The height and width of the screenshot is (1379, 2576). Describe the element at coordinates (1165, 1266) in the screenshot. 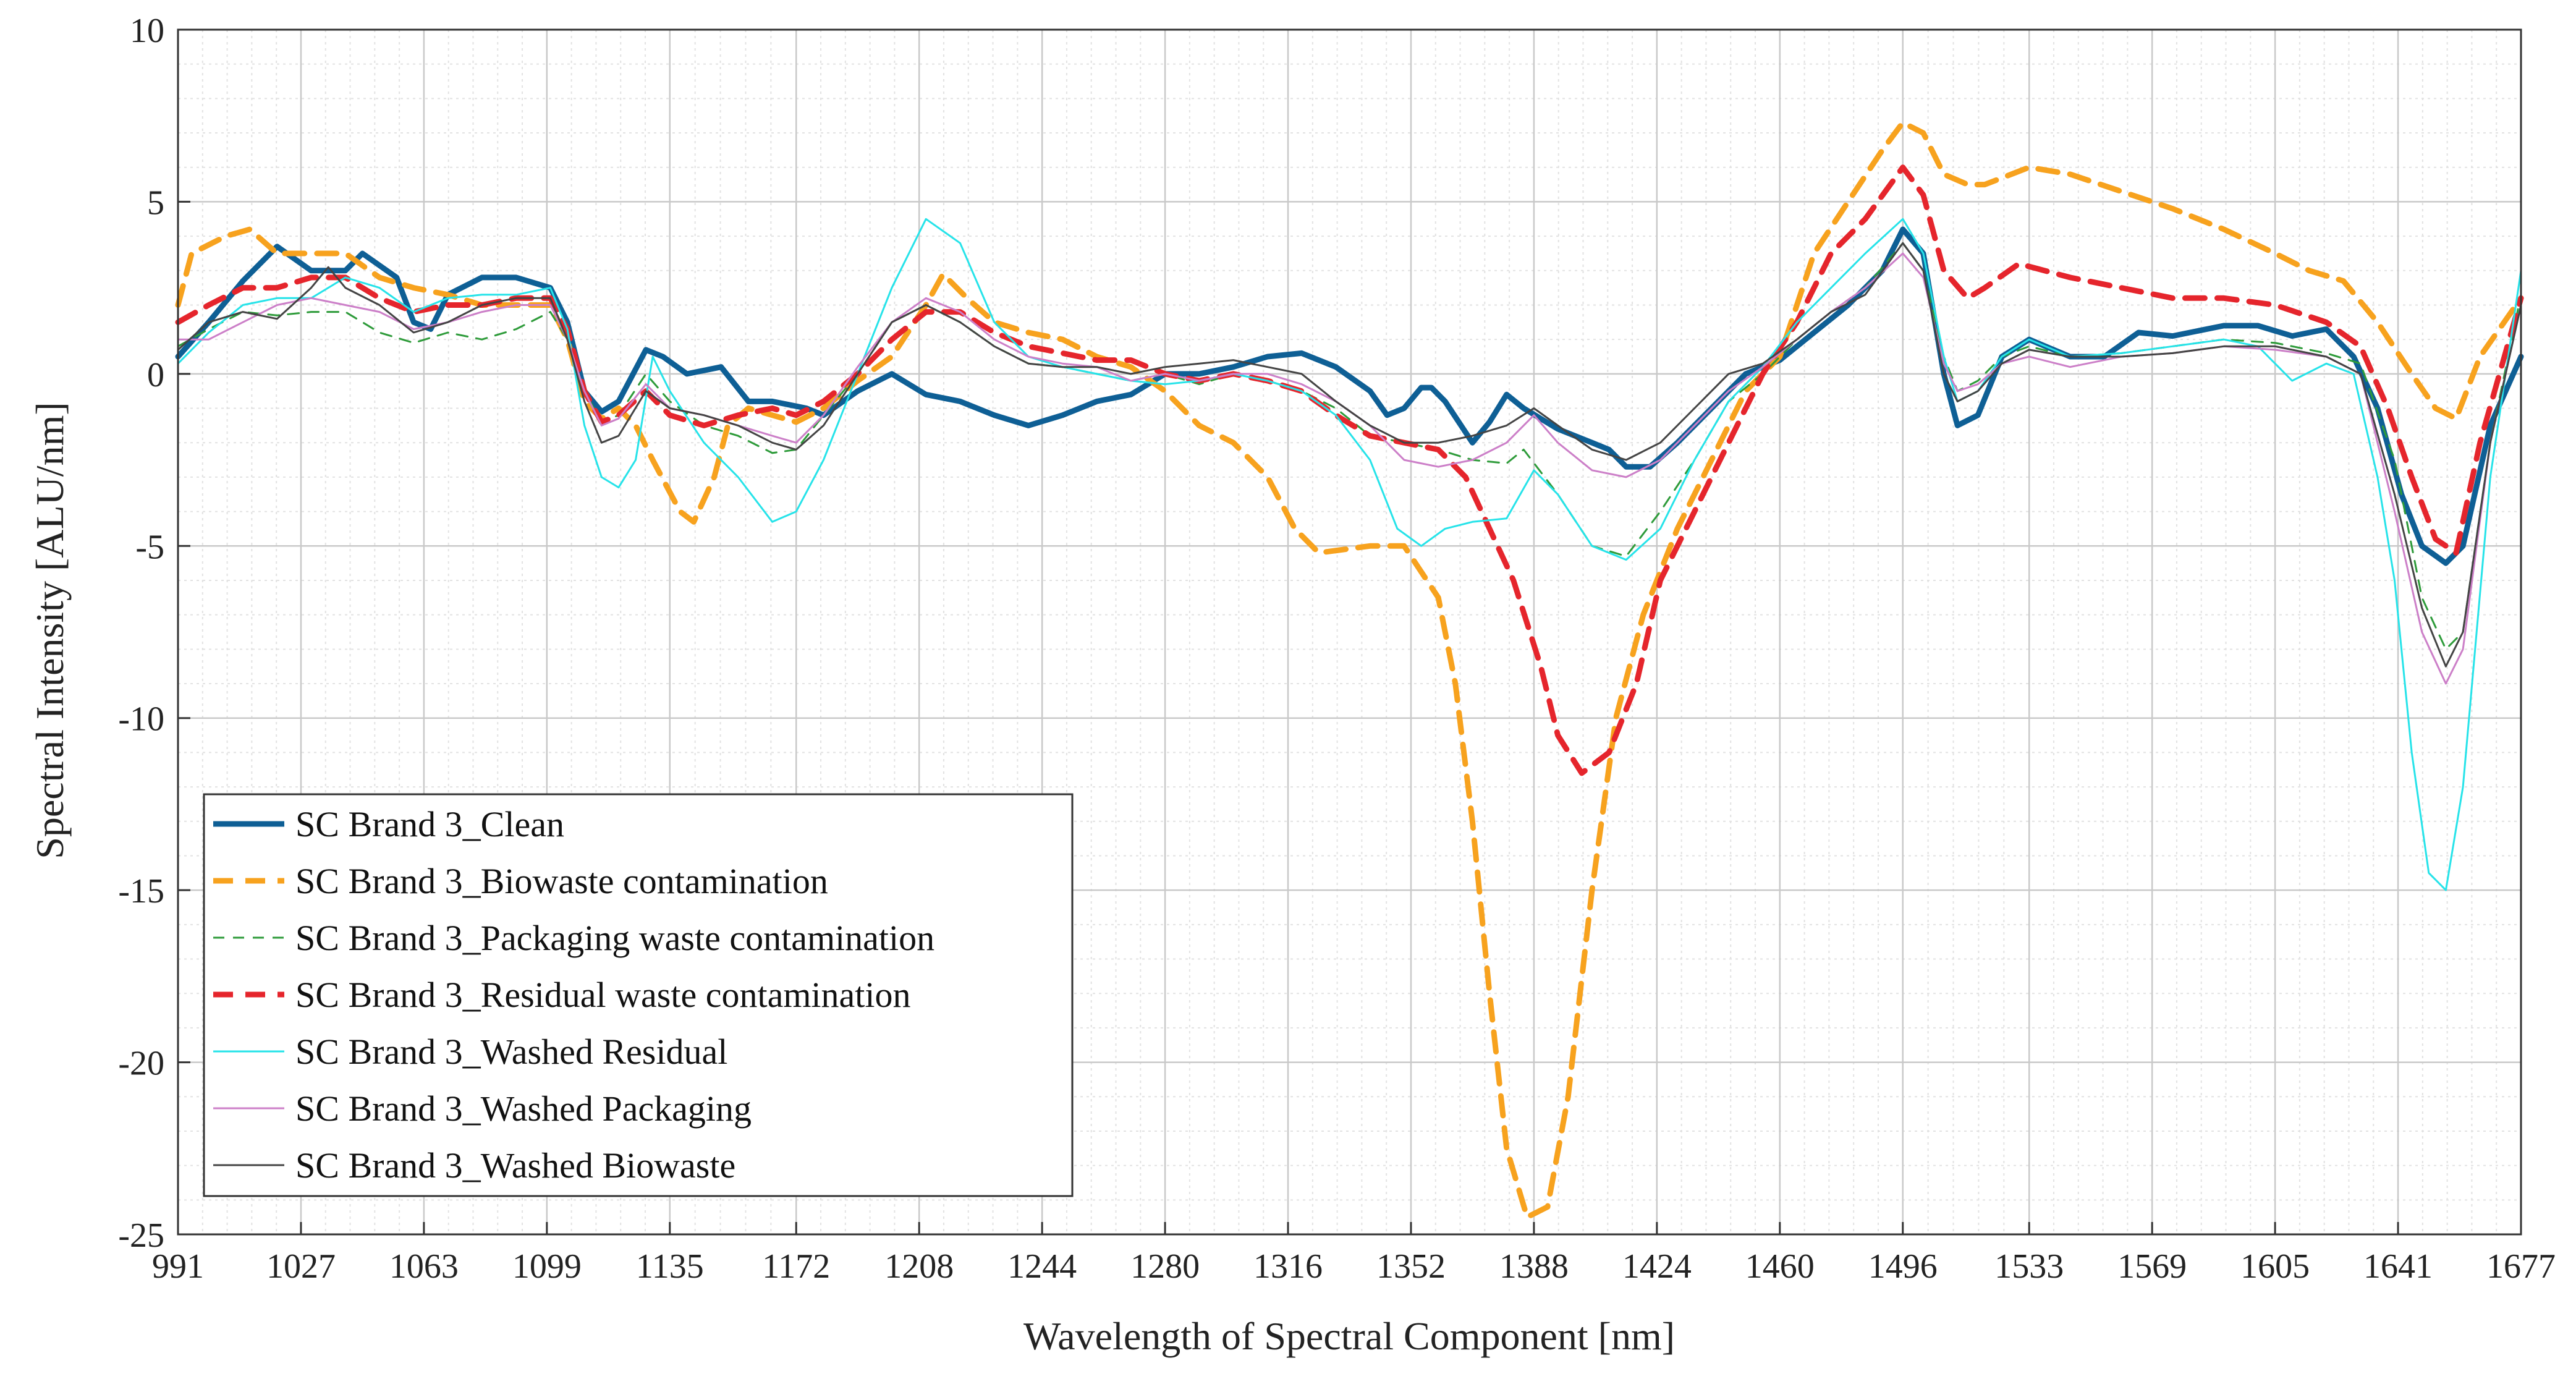

I see `x-tick-label: 1280` at that location.